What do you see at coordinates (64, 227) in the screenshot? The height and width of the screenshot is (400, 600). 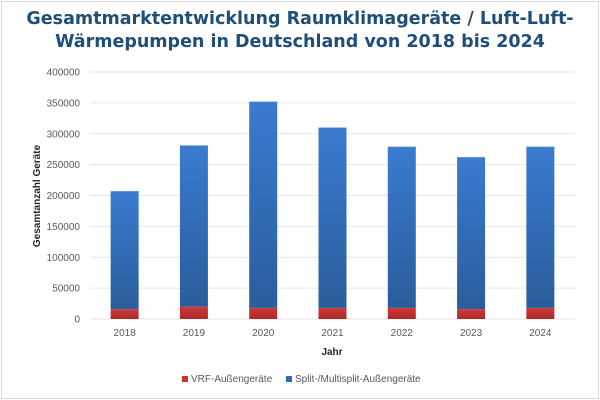 I see `y-tick-label: 150000` at bounding box center [64, 227].